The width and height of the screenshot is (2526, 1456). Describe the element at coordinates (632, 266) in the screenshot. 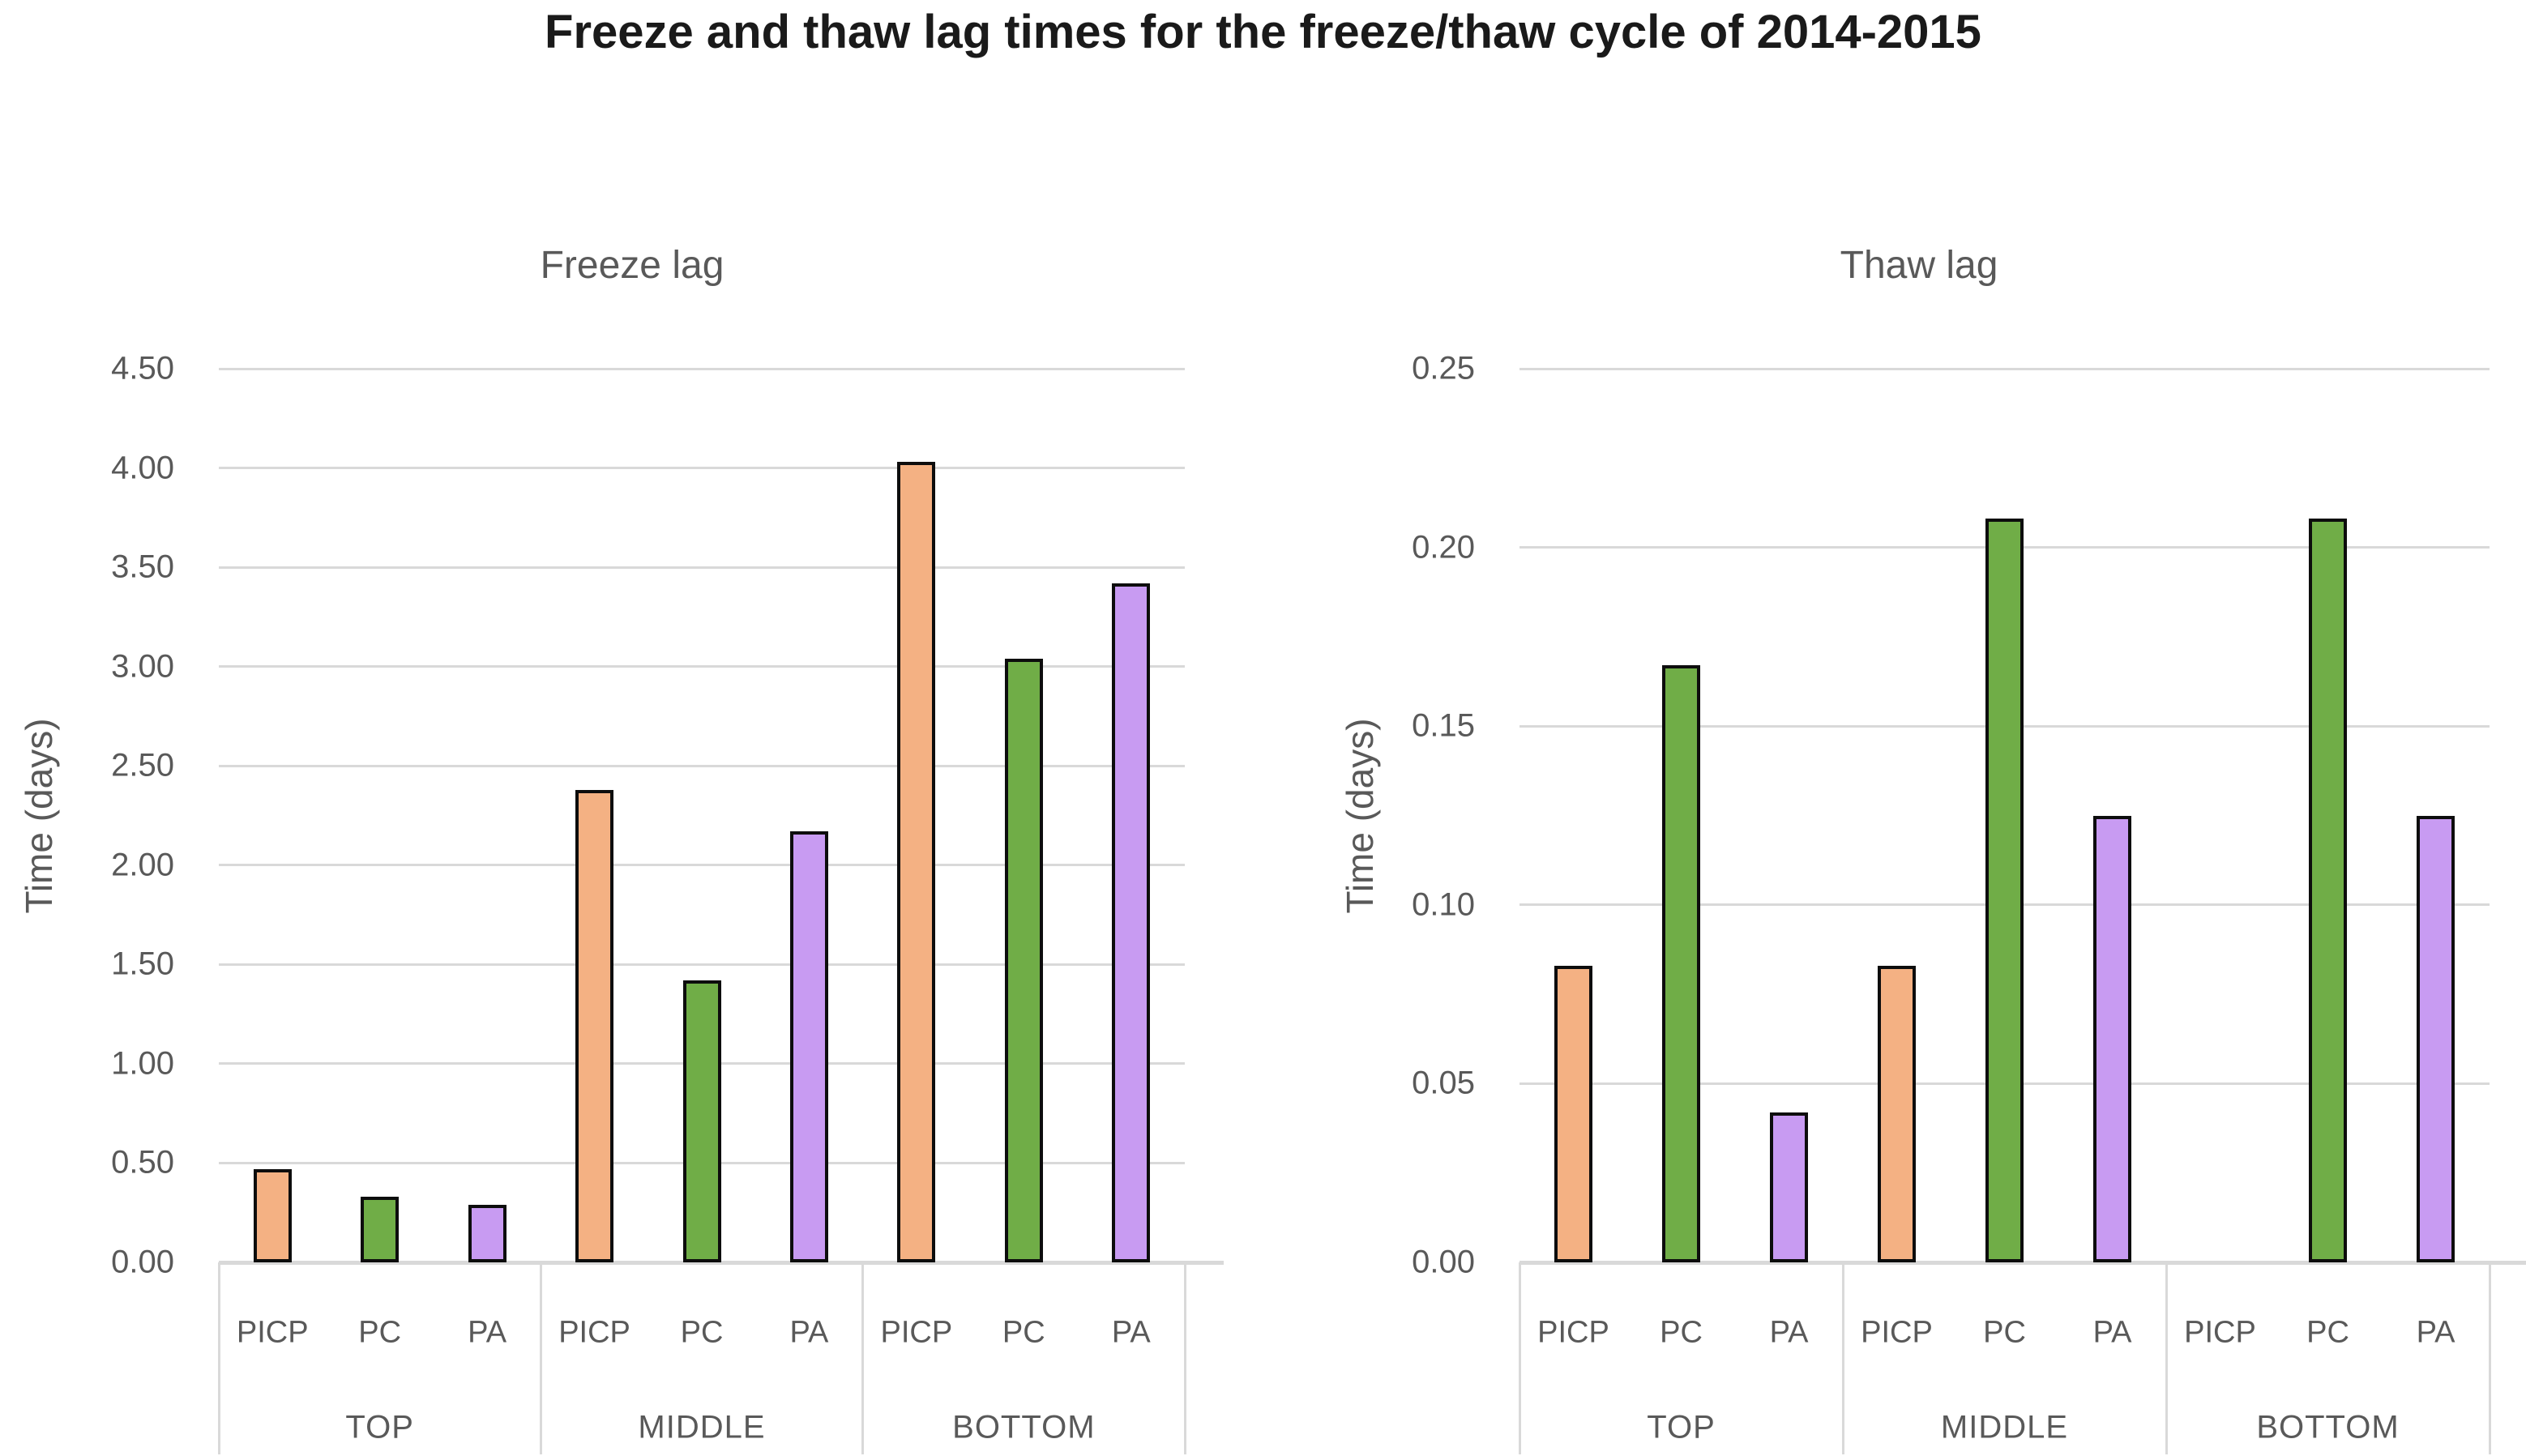

I see `chart-title: Freeze lag` at that location.